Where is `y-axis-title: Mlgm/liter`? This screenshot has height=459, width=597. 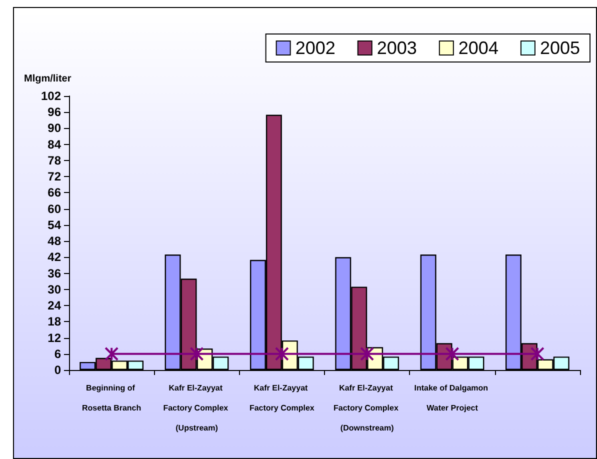
y-axis-title: Mlgm/liter is located at coordinates (48, 79).